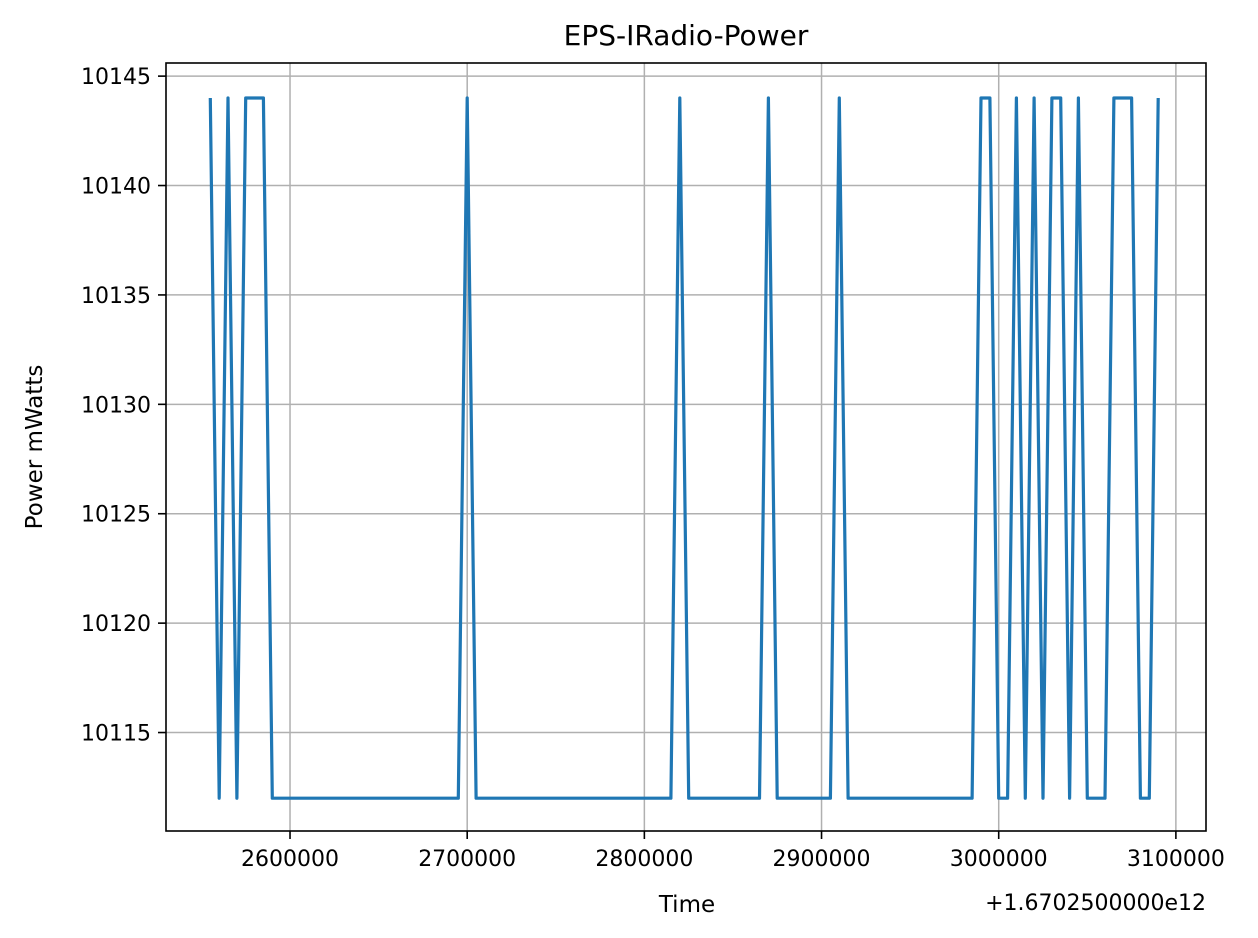  I want to click on x-tick-label: 3100000, so click(1176, 859).